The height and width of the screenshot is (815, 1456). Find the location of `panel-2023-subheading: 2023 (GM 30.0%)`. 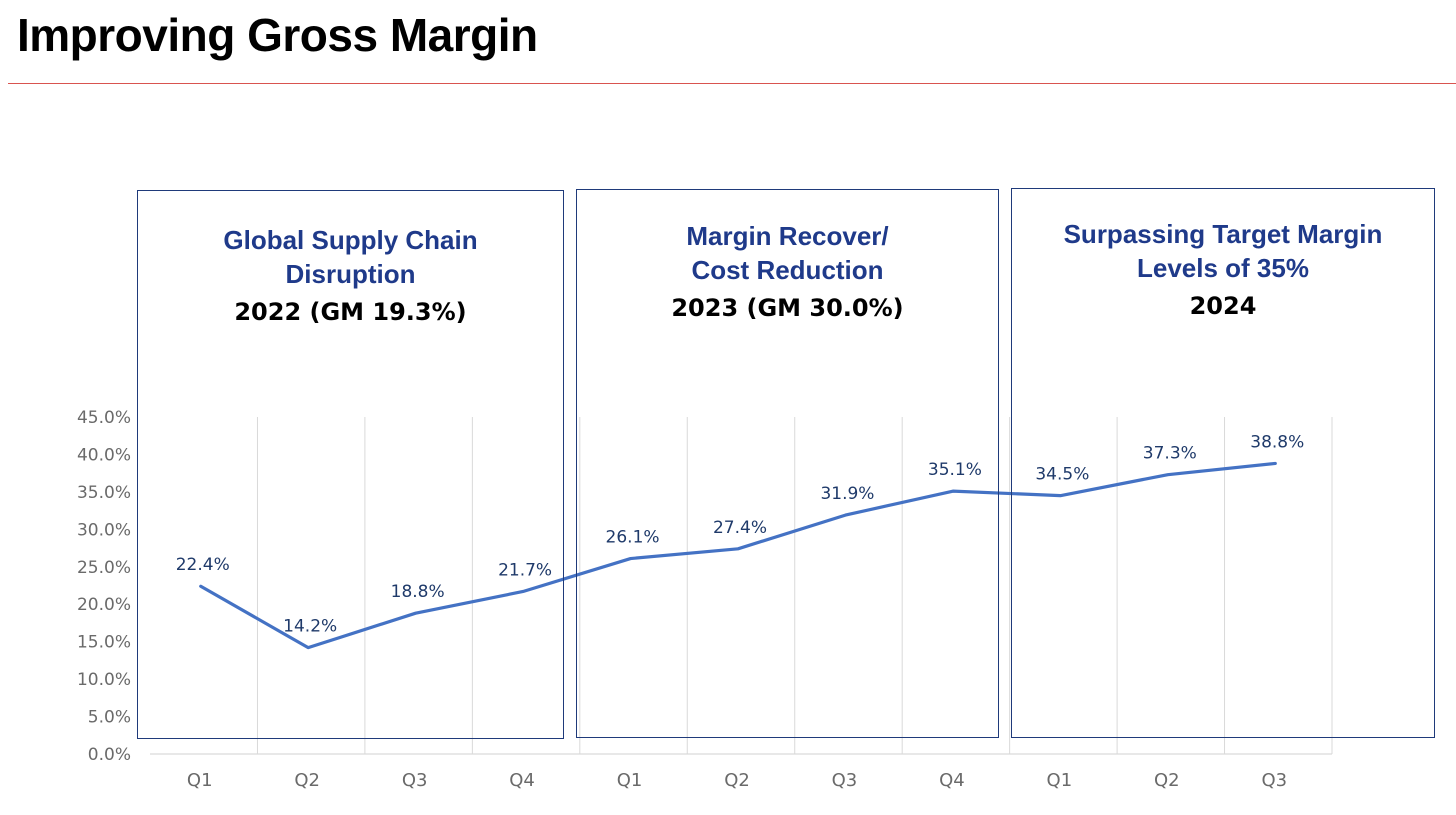

panel-2023-subheading: 2023 (GM 30.0%) is located at coordinates (787, 308).